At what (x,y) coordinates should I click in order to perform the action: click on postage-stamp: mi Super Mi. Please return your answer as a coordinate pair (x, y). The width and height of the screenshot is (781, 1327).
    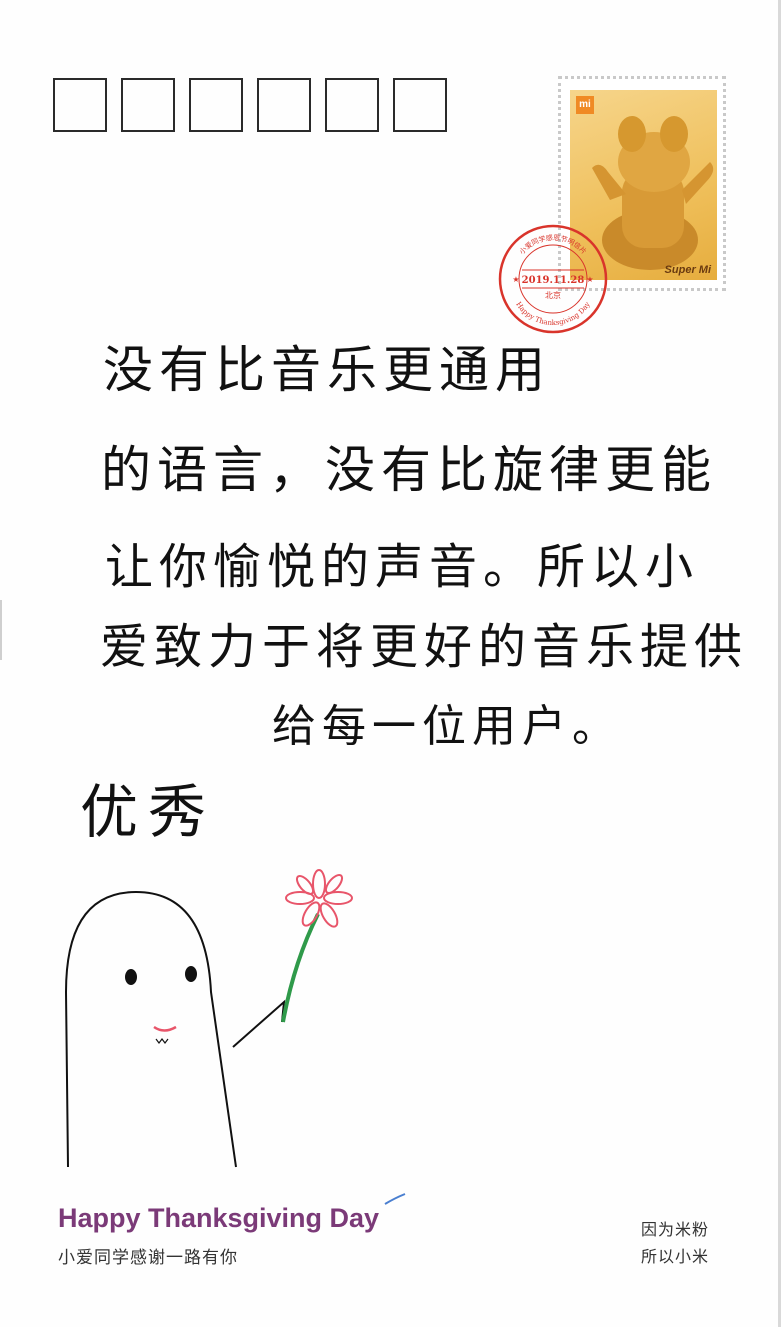
    Looking at the image, I should click on (642, 183).